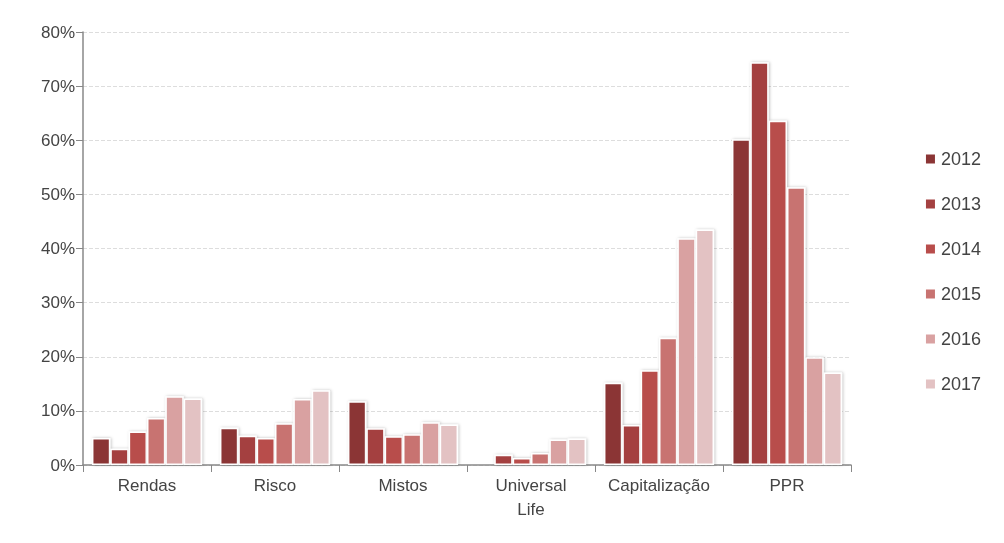 This screenshot has height=543, width=1004. Describe the element at coordinates (960, 249) in the screenshot. I see `legend-label: 2014` at that location.